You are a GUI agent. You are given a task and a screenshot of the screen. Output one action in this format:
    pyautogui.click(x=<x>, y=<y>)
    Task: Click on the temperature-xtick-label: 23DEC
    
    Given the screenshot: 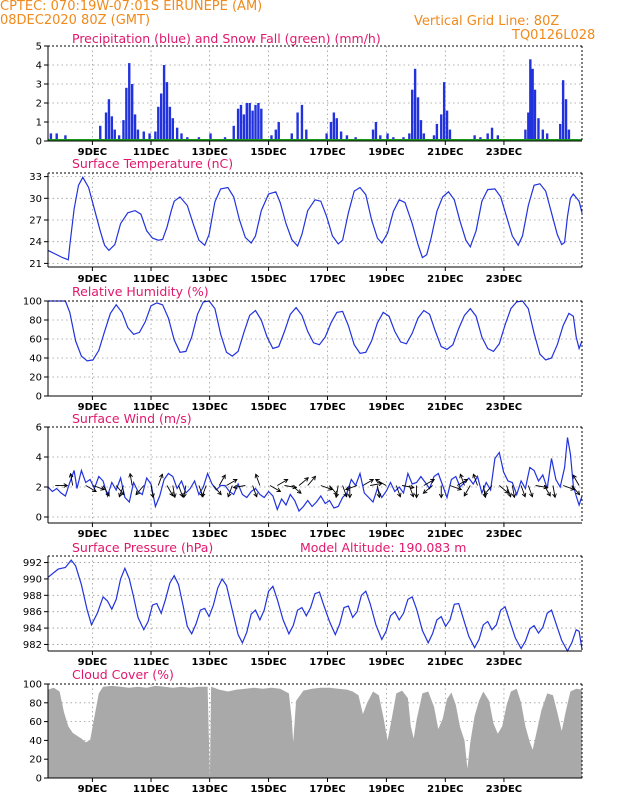 What is the action you would take?
    pyautogui.click(x=504, y=279)
    